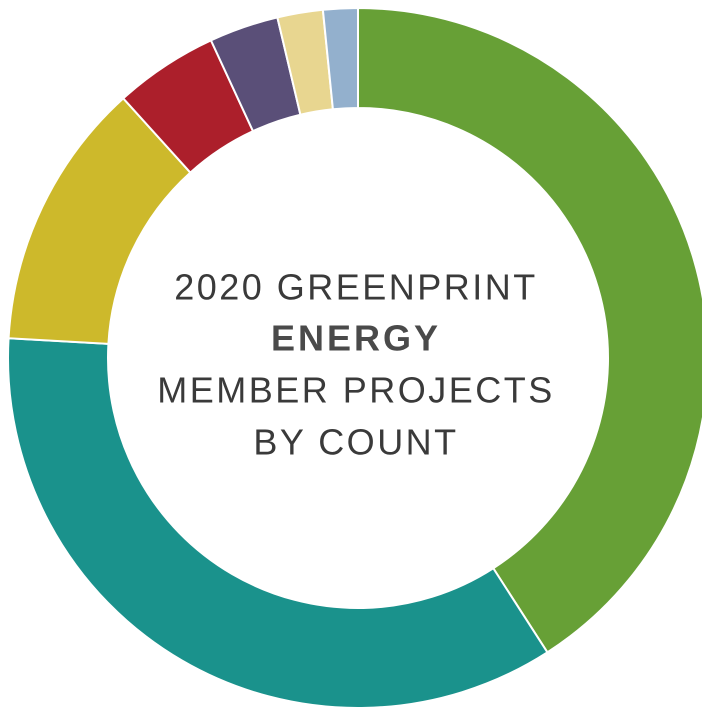  I want to click on title-line: MEMBER PROJECTS, so click(356, 390).